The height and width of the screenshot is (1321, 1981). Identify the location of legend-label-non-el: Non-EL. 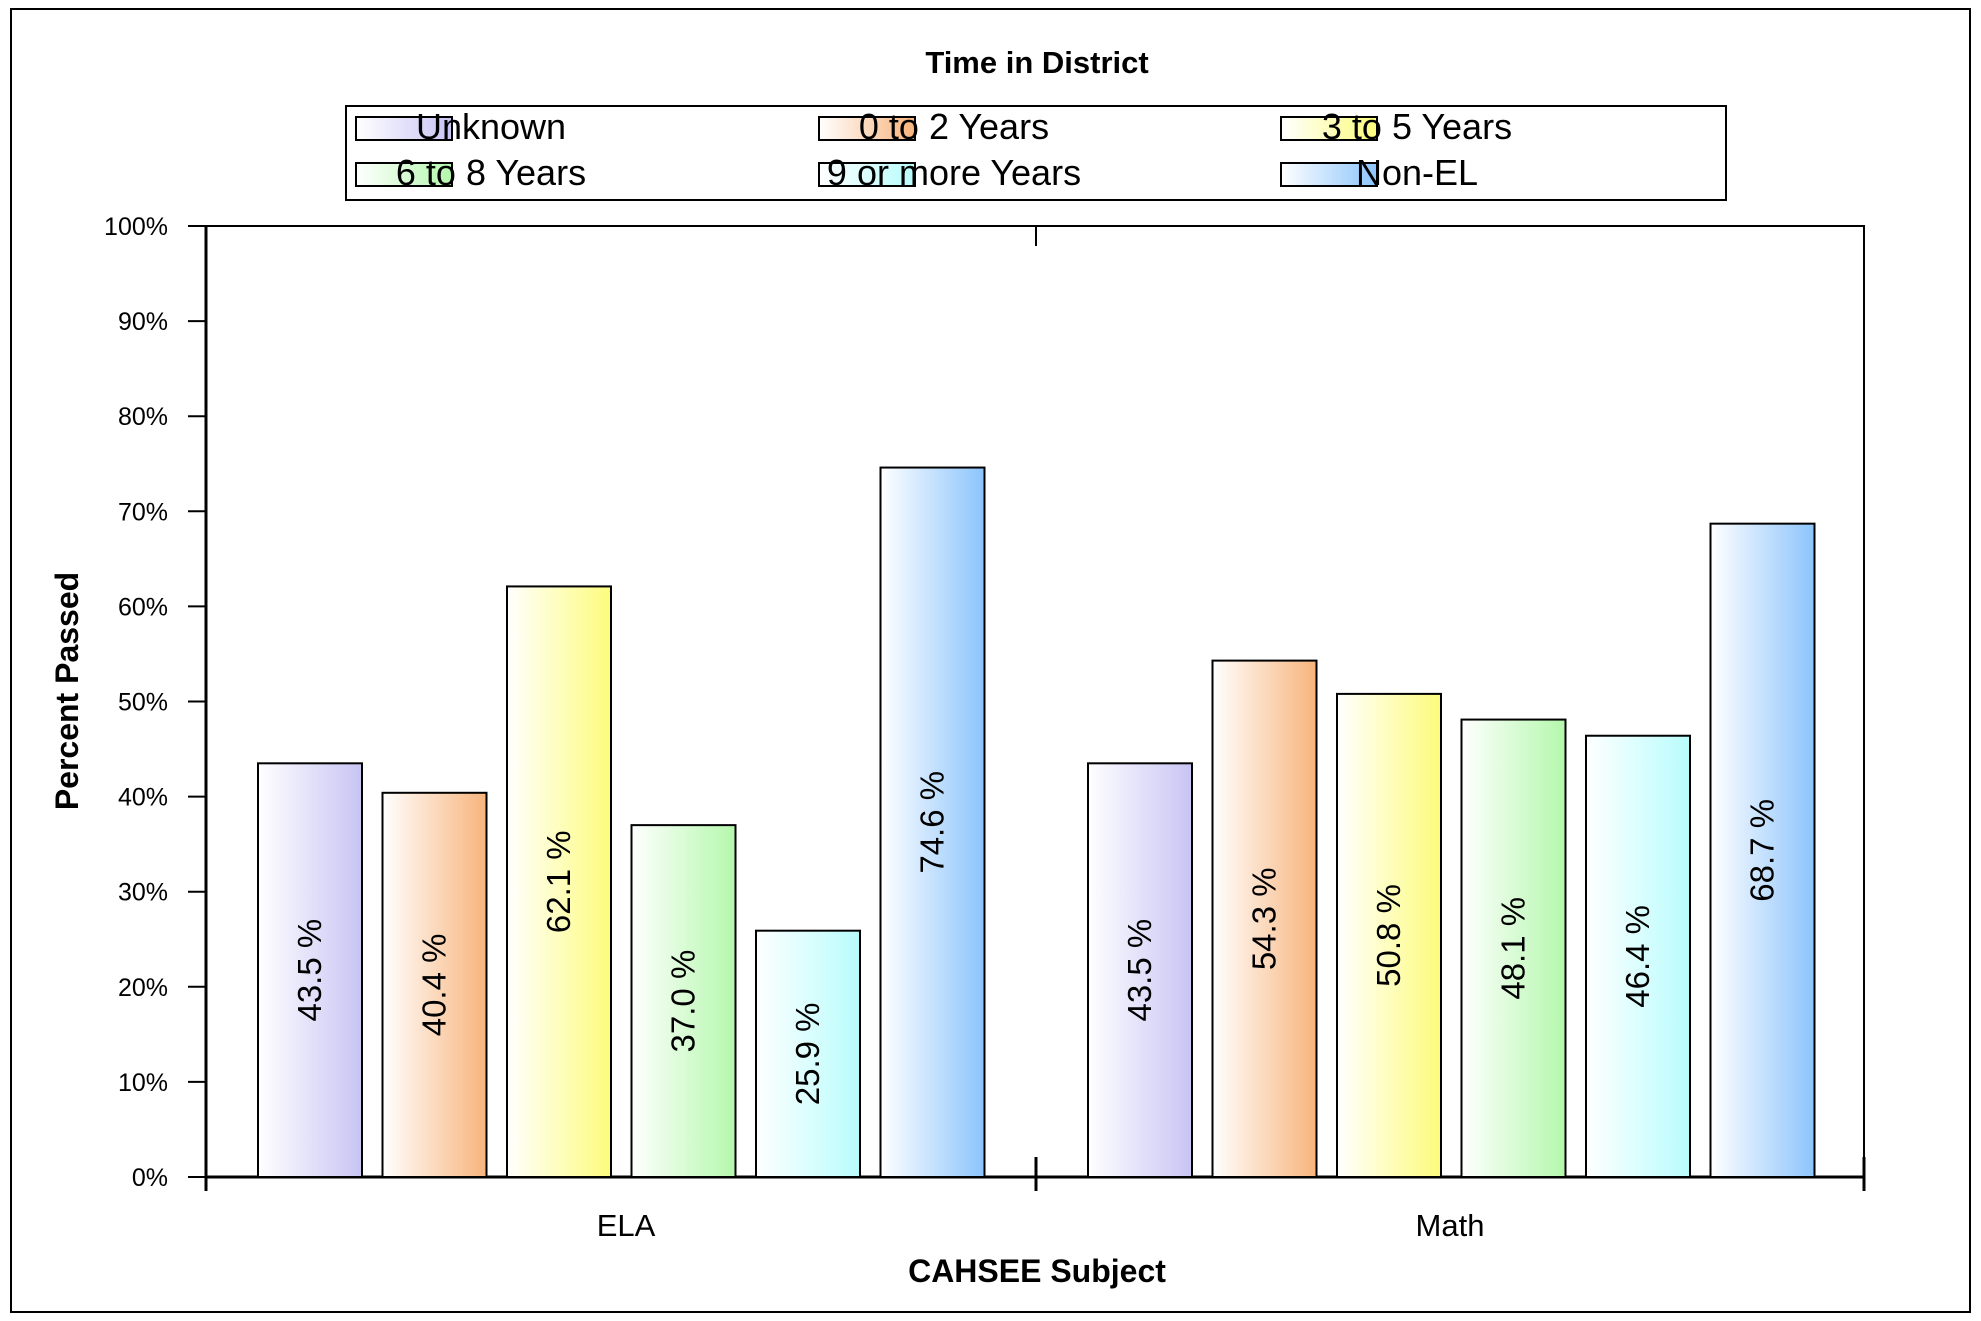
(1417, 172).